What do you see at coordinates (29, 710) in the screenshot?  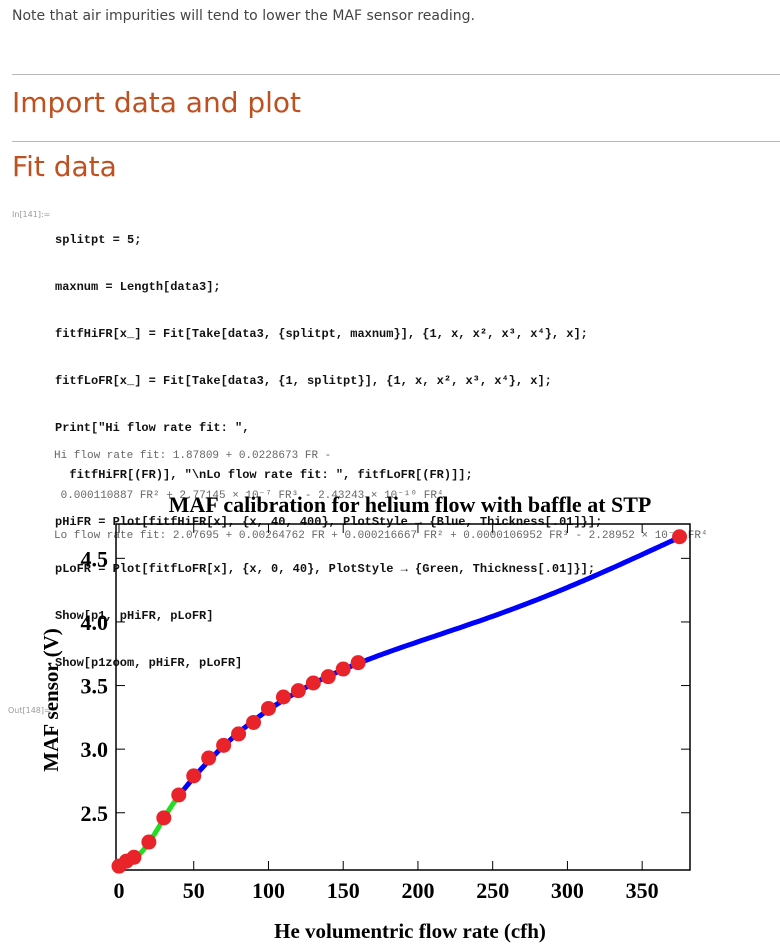 I see `output-cell-label: Out[148]=` at bounding box center [29, 710].